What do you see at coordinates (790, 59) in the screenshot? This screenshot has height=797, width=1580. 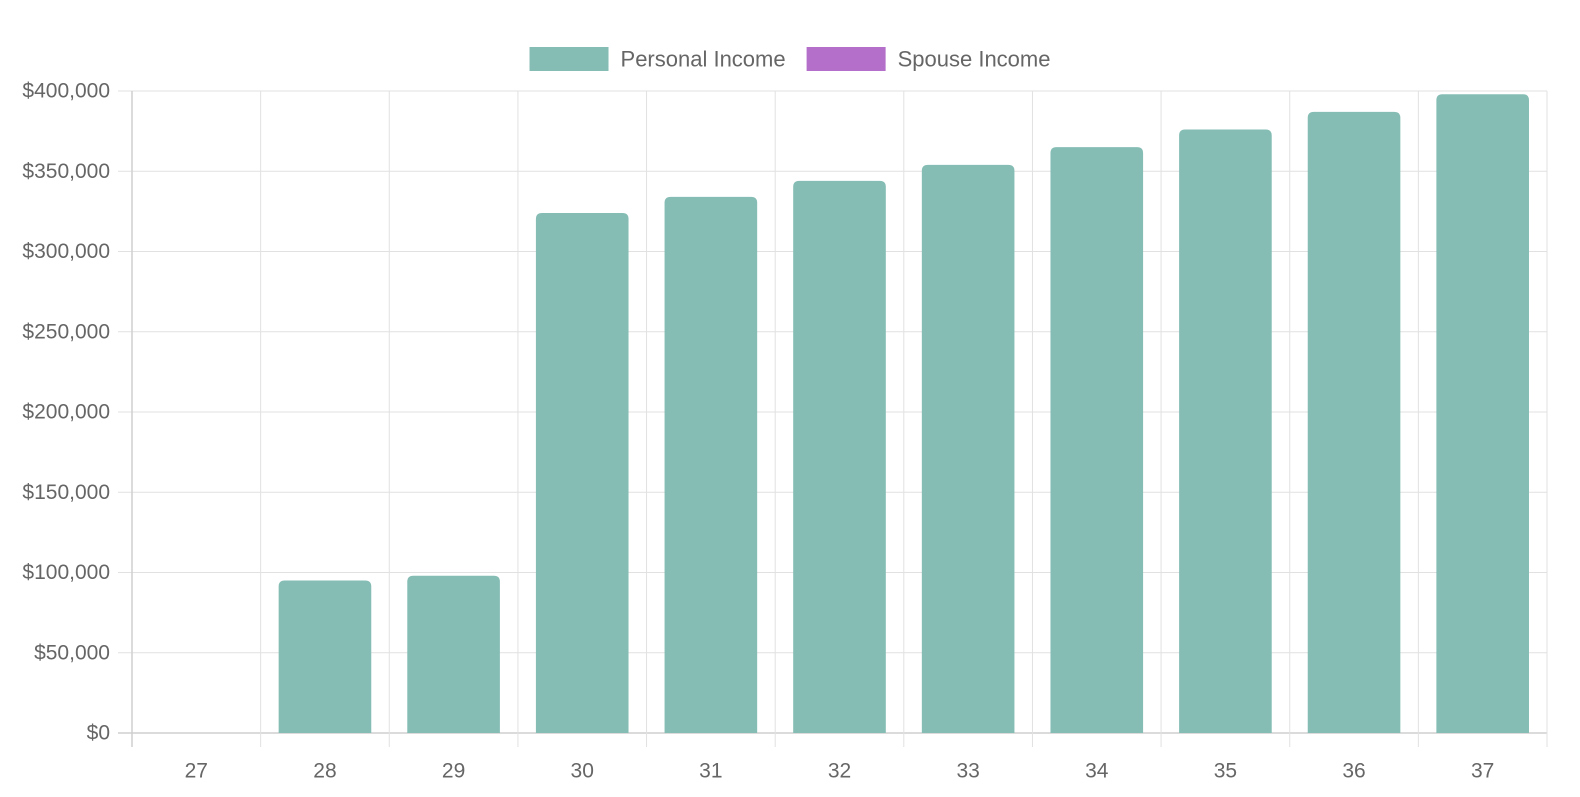 I see `legend: Personal Income Spouse Income` at bounding box center [790, 59].